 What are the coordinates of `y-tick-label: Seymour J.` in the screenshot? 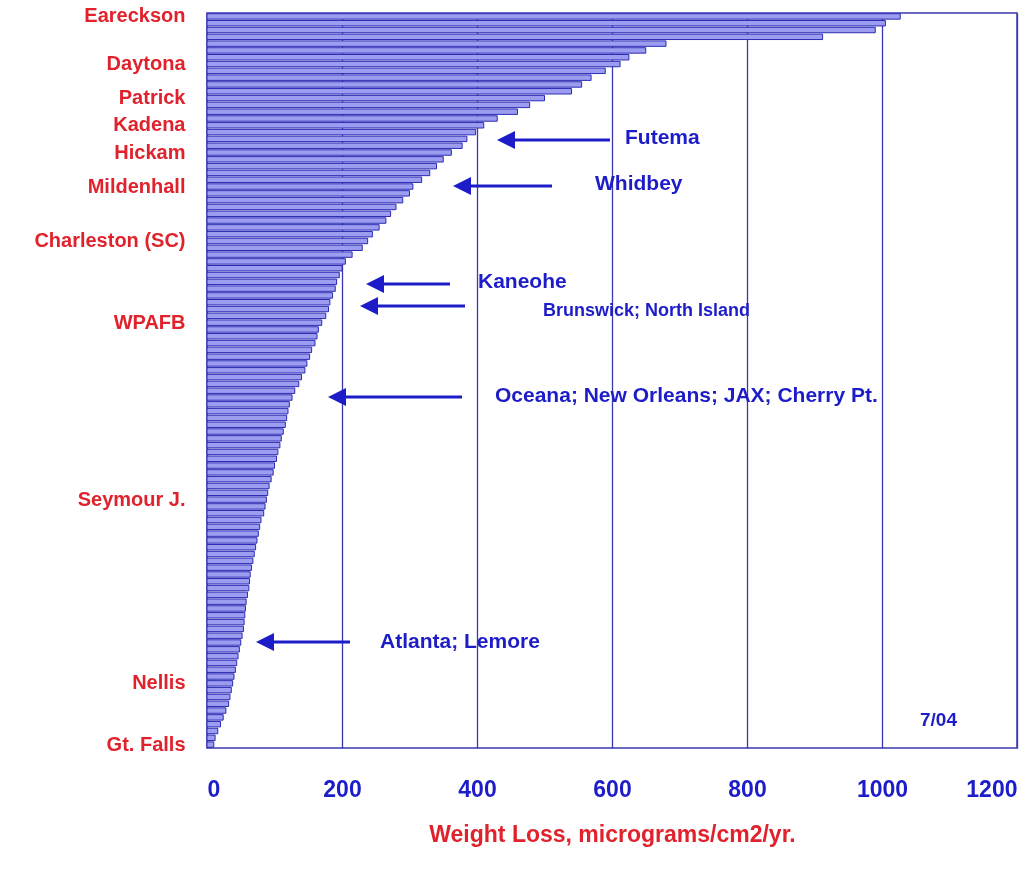 It's located at (131, 498).